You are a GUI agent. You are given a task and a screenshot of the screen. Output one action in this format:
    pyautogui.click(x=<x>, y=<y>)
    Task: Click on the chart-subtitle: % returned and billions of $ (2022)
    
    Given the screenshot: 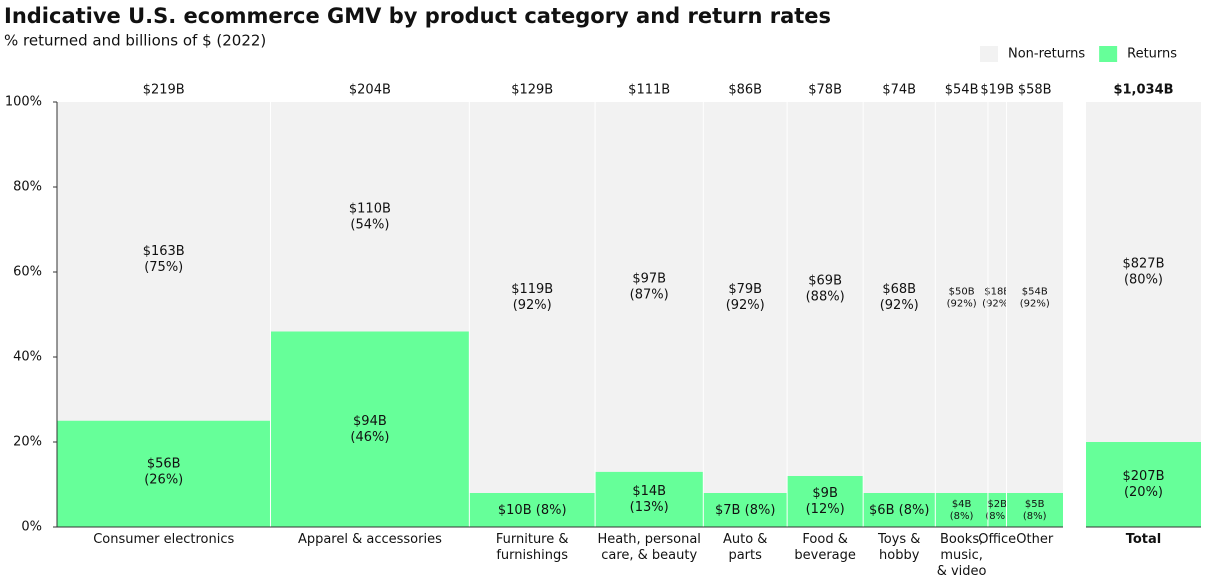 What is the action you would take?
    pyautogui.click(x=135, y=41)
    